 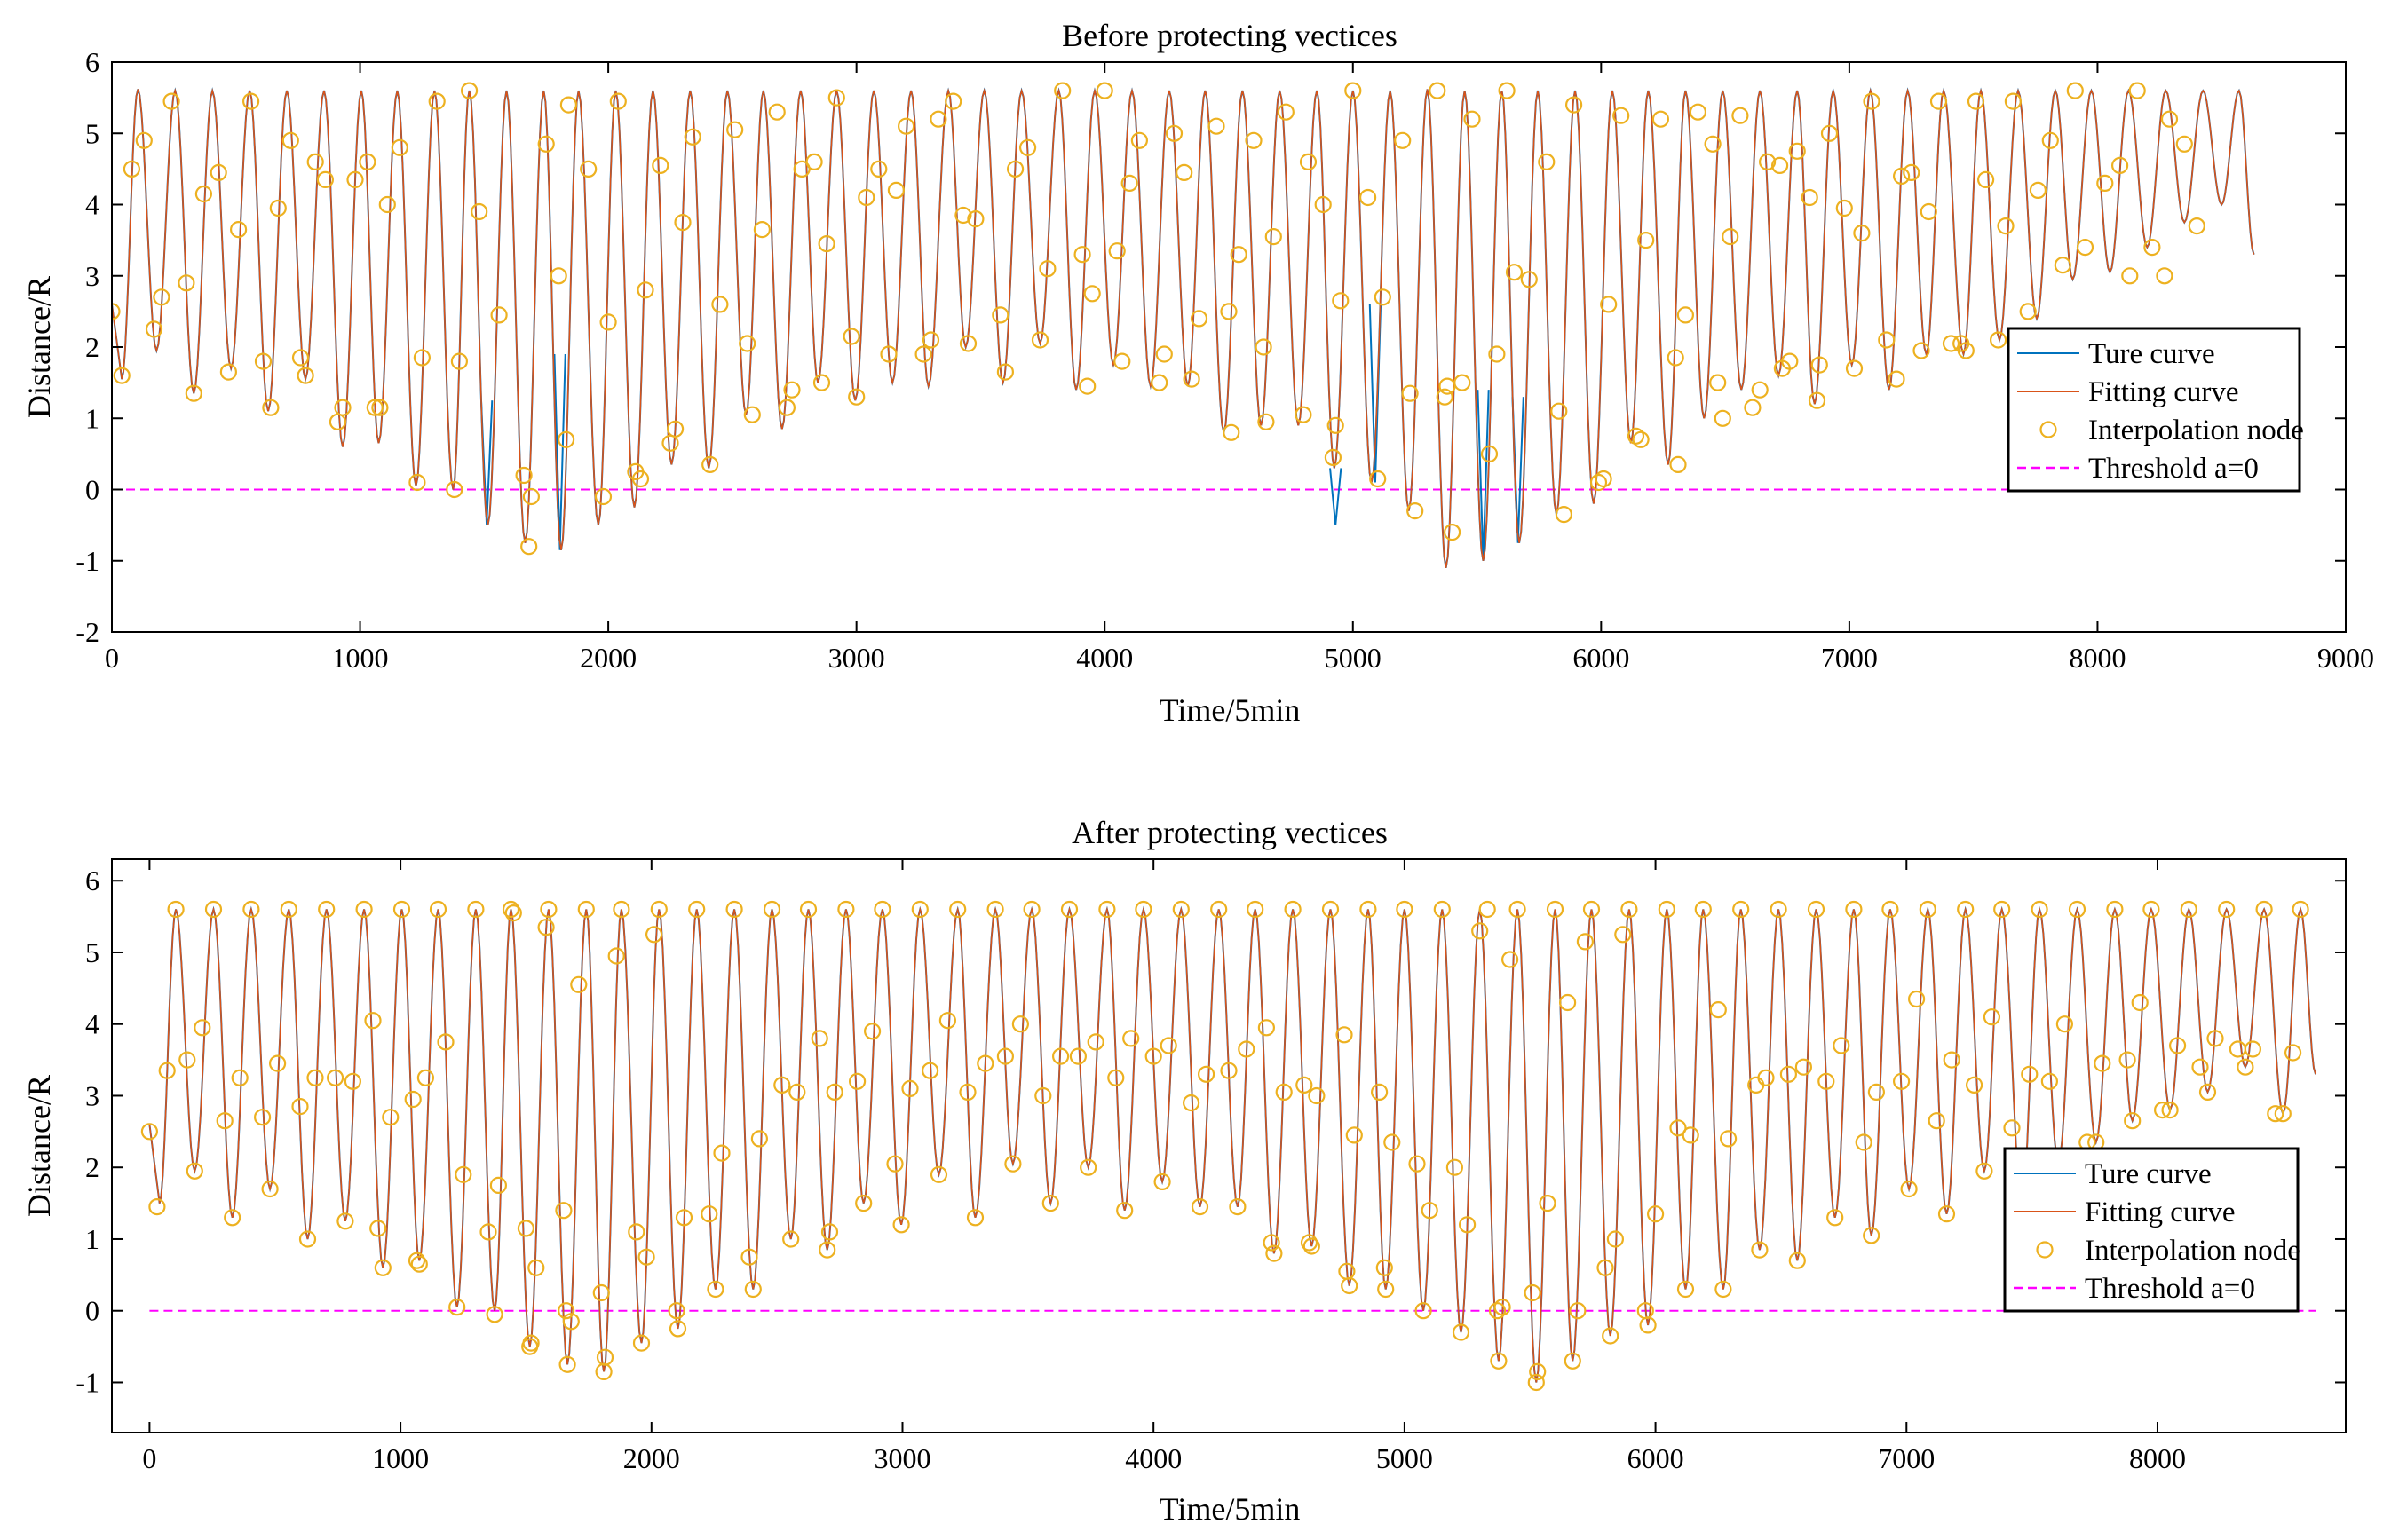 I want to click on top-y-tick-label: -2, so click(x=87, y=632).